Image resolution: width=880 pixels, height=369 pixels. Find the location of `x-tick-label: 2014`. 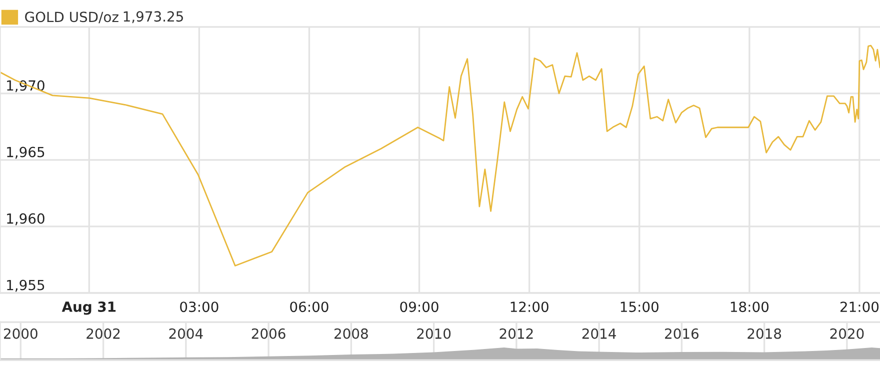

x-tick-label: 2014 is located at coordinates (599, 333).